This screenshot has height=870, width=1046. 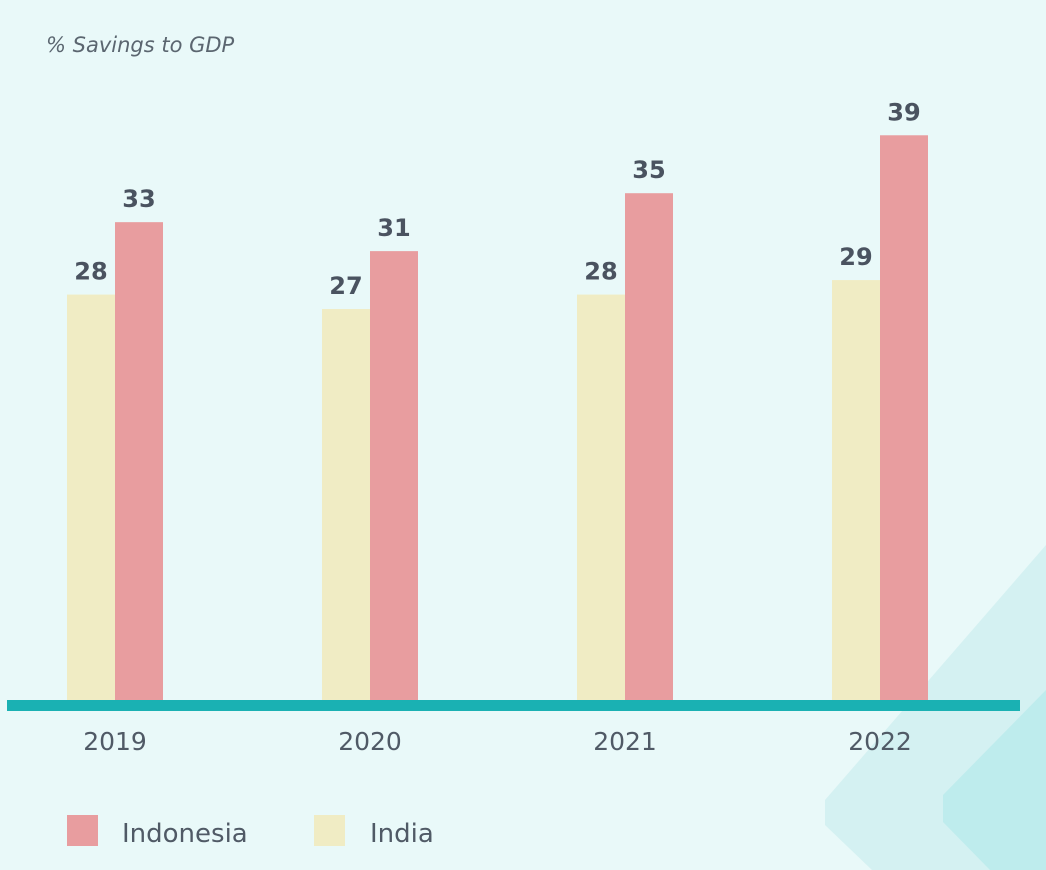 I want to click on x-tick-label-2019: 2019, so click(x=115, y=741).